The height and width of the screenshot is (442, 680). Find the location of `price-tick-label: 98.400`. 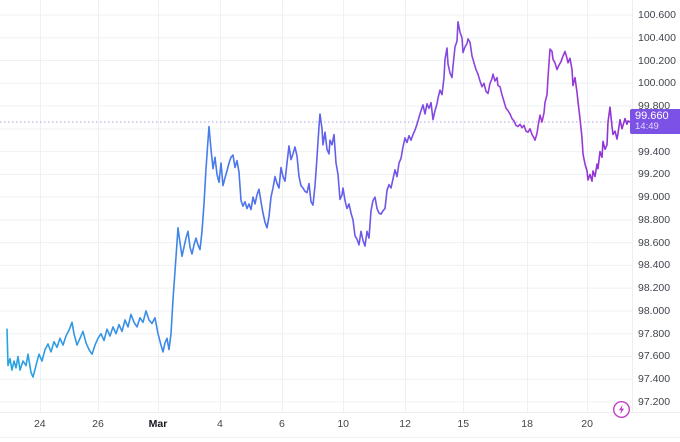

price-tick-label: 98.400 is located at coordinates (654, 265).